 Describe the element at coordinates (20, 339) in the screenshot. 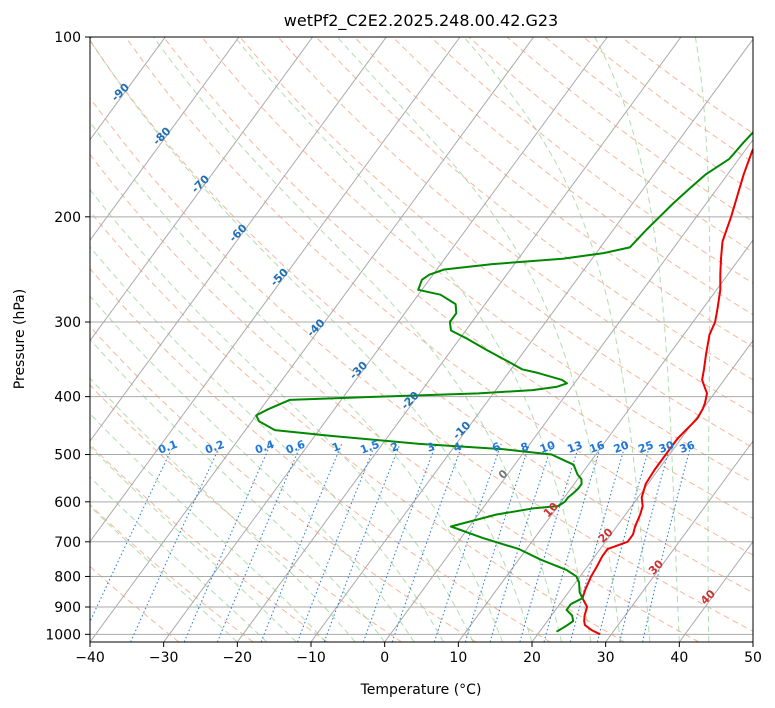

I see `y-axis-label: Pressure (hPa)` at that location.